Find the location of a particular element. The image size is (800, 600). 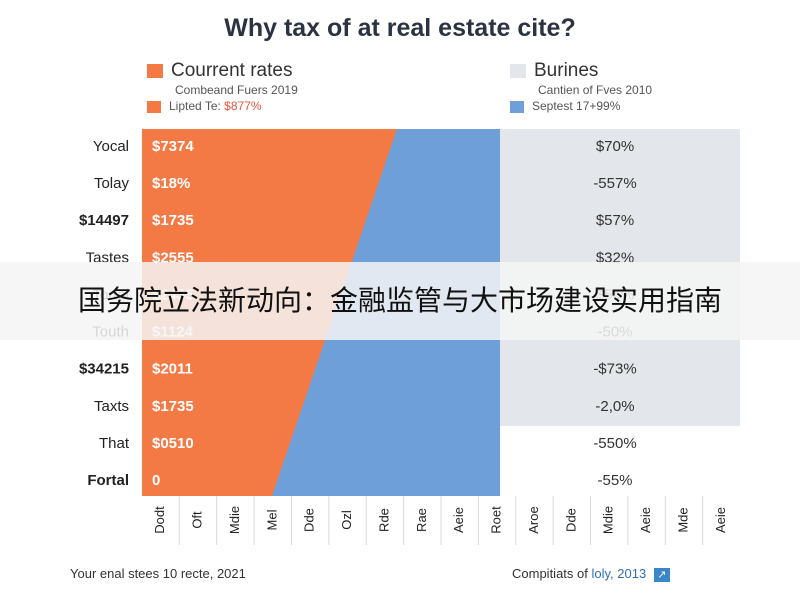

legend-label-burines: Burines is located at coordinates (566, 70).